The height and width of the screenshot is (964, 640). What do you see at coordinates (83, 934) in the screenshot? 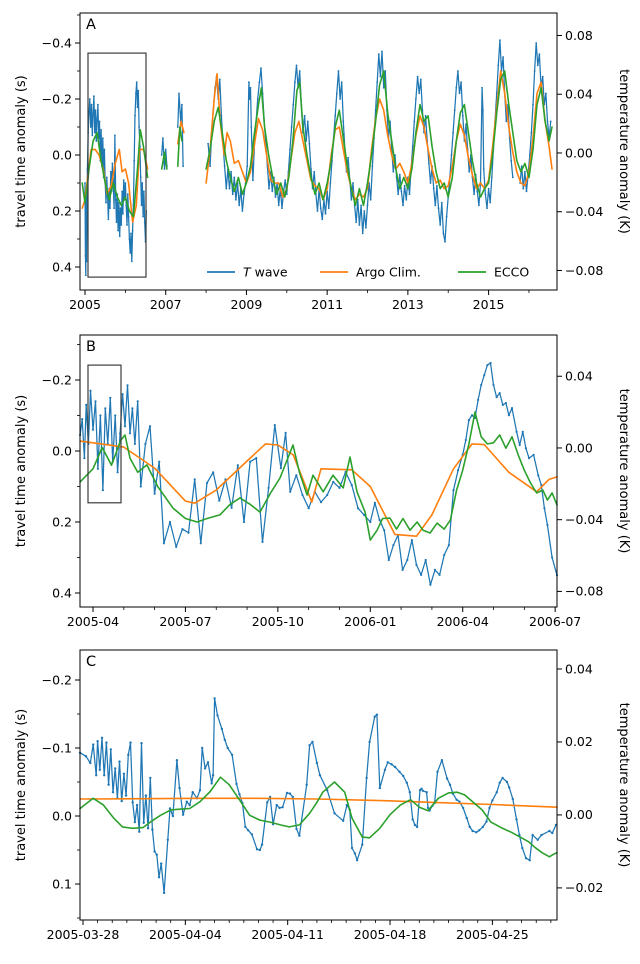
I see `x-tick-label: 2005-03-28` at bounding box center [83, 934].